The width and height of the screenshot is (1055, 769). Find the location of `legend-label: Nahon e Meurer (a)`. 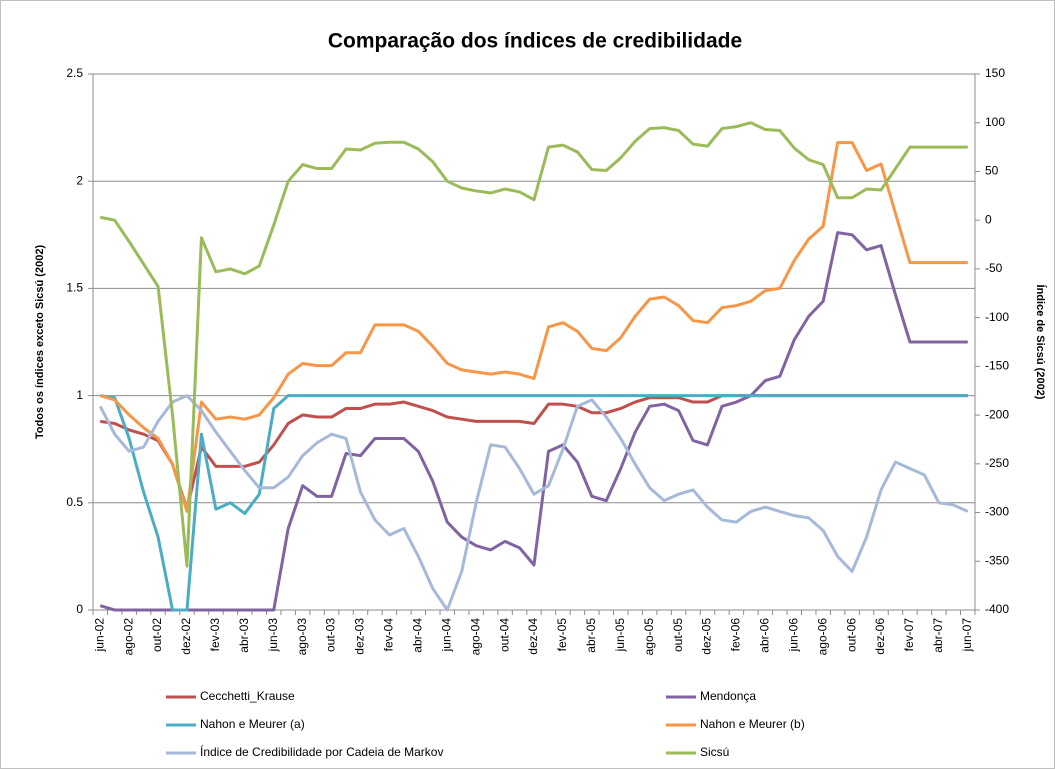

legend-label: Nahon e Meurer (a) is located at coordinates (252, 724).